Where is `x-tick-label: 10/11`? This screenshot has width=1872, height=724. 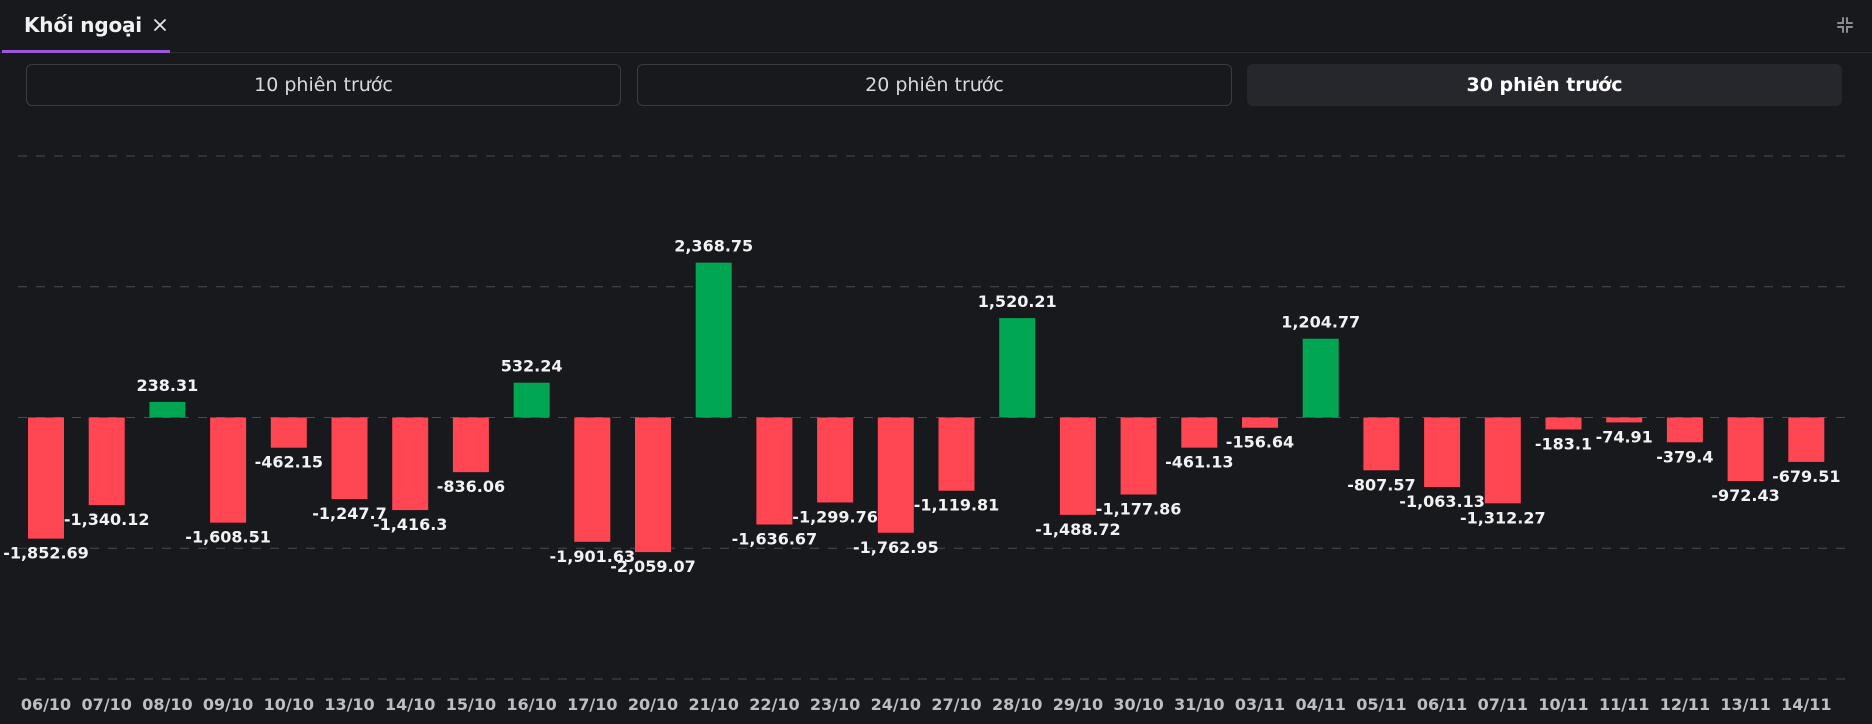
x-tick-label: 10/11 is located at coordinates (1563, 704).